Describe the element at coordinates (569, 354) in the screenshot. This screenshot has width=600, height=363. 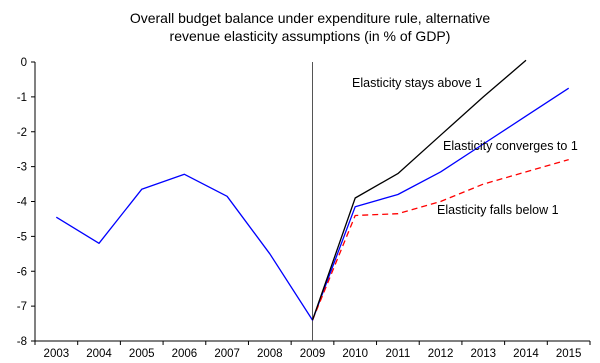
I see `x-tick-label: 2015` at that location.